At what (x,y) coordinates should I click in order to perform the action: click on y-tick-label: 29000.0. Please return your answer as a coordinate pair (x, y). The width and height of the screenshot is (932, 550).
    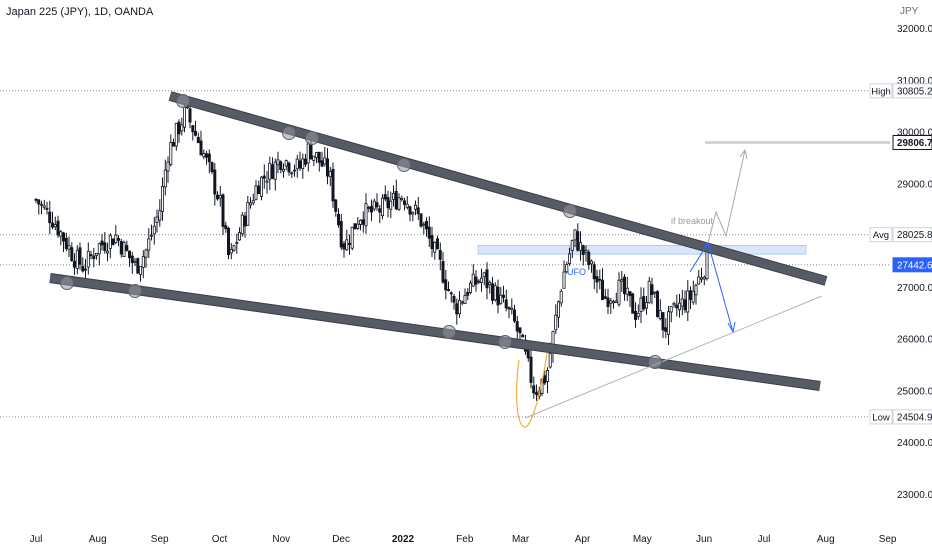
    Looking at the image, I should click on (914, 184).